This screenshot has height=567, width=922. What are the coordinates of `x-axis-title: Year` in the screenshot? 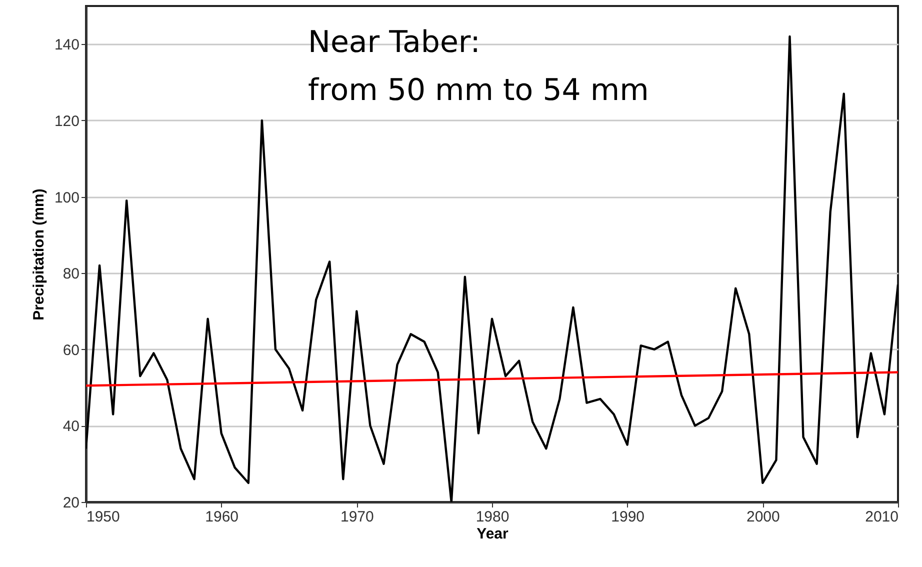 It's located at (492, 534).